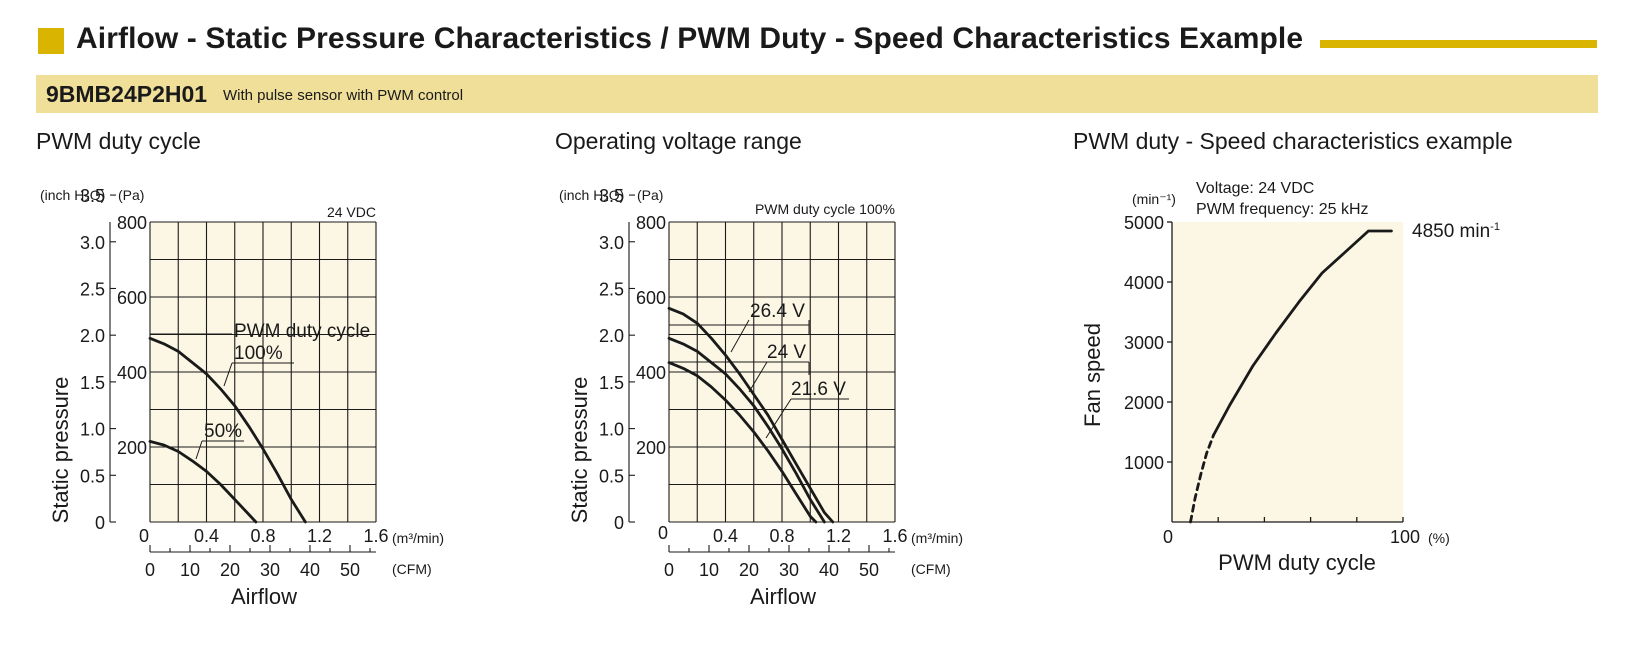  I want to click on model-name: 9BMB24P2H01, so click(127, 94).